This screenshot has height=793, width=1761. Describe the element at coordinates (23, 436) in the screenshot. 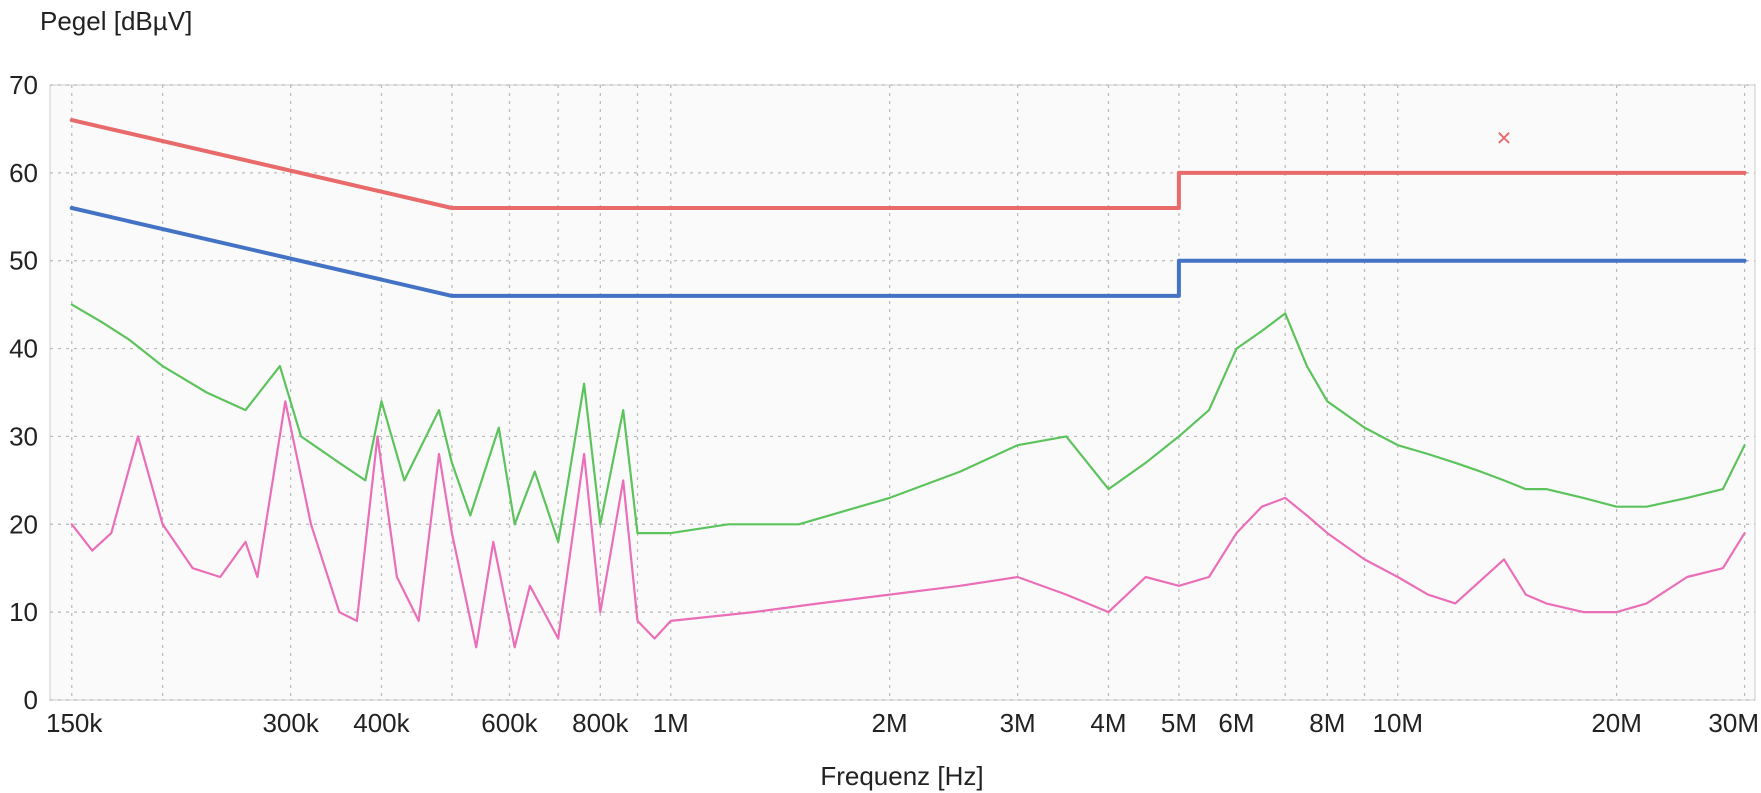

I see `y-tick-label: 30` at that location.